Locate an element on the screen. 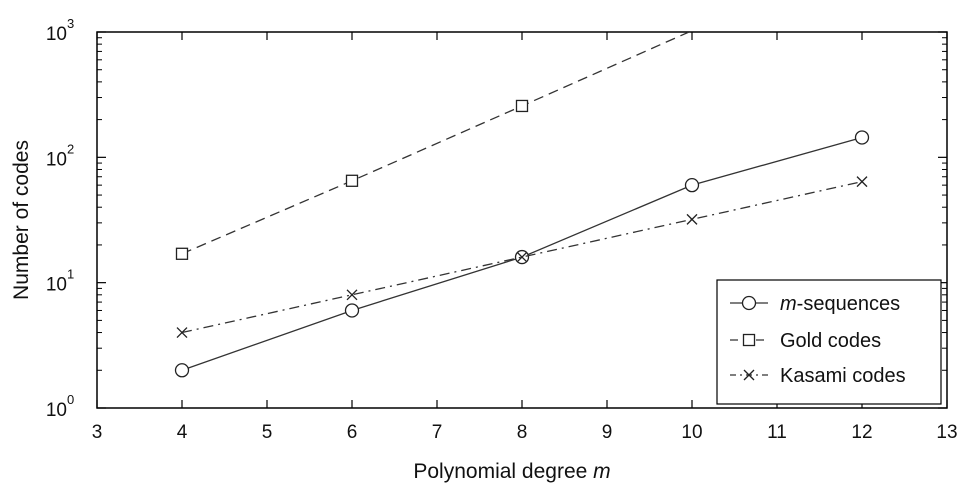 This screenshot has height=497, width=961. x-axis-label-variable: m is located at coordinates (602, 471).